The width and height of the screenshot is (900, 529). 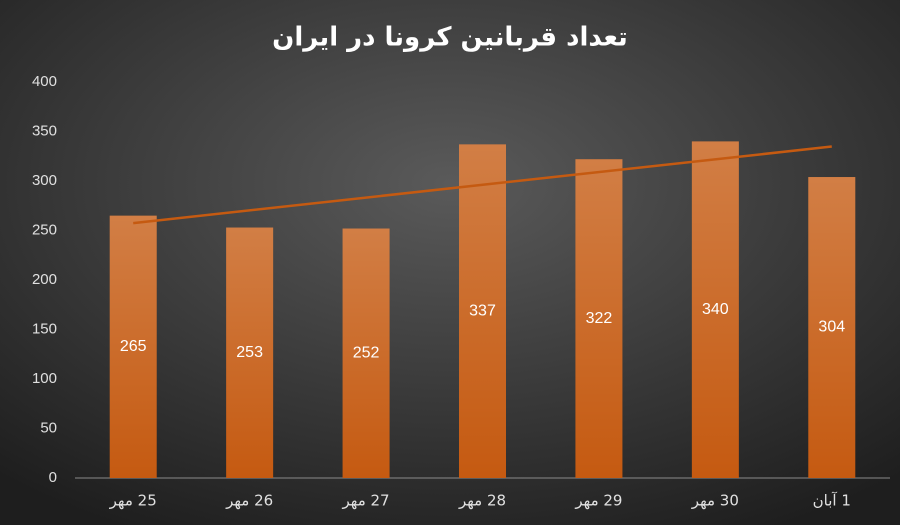 I want to click on y-tick-label: 250, so click(x=44, y=229).